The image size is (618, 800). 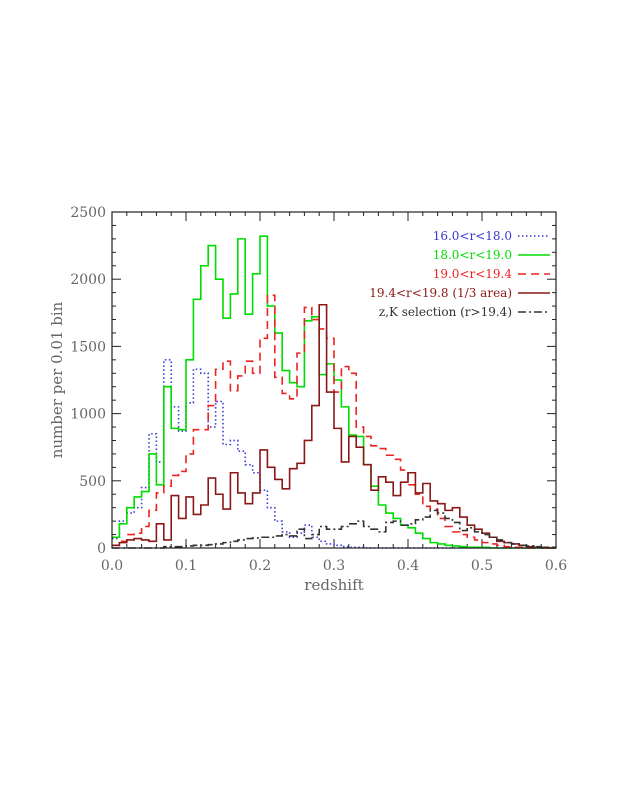 What do you see at coordinates (92, 482) in the screenshot?
I see `y-tick-label: 500` at bounding box center [92, 482].